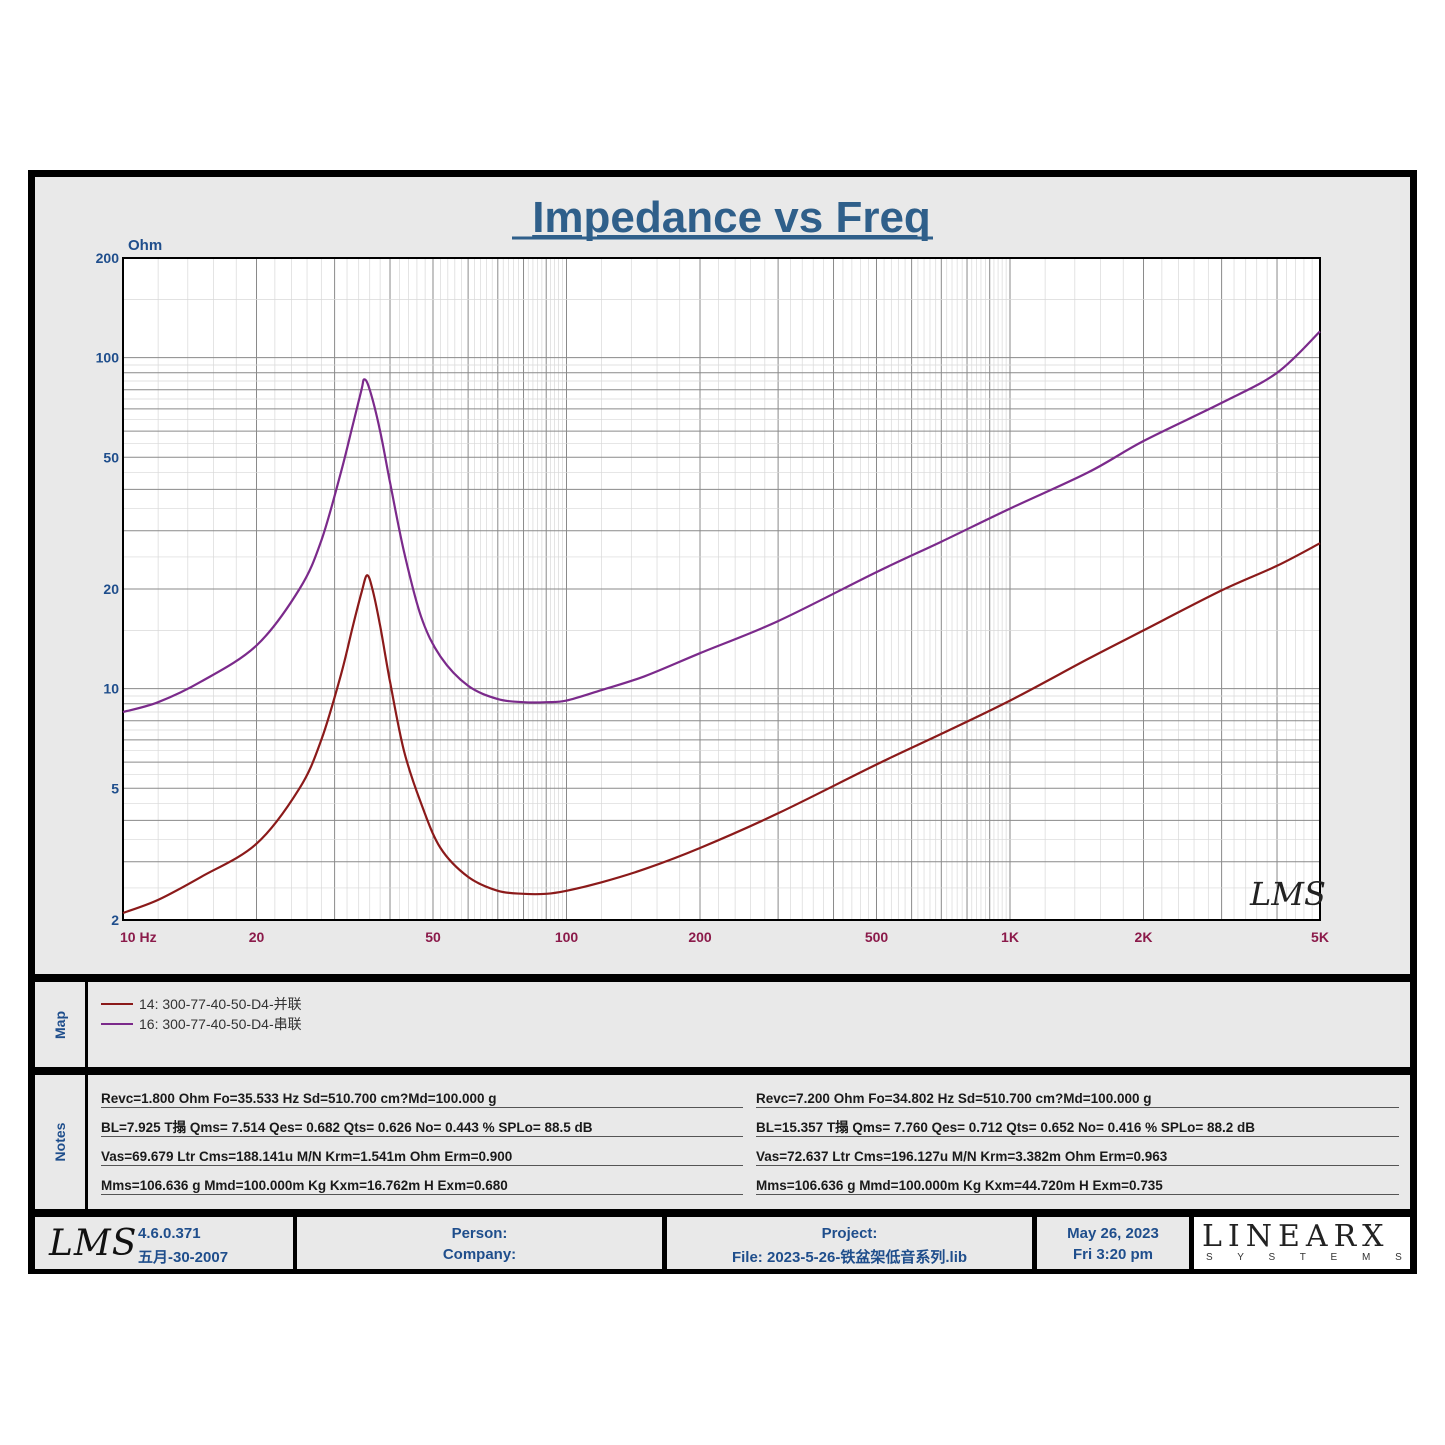 The width and height of the screenshot is (1445, 1445). I want to click on footer-version-cell: LMS 4.6.0.371 五月-30-2007, so click(164, 1243).